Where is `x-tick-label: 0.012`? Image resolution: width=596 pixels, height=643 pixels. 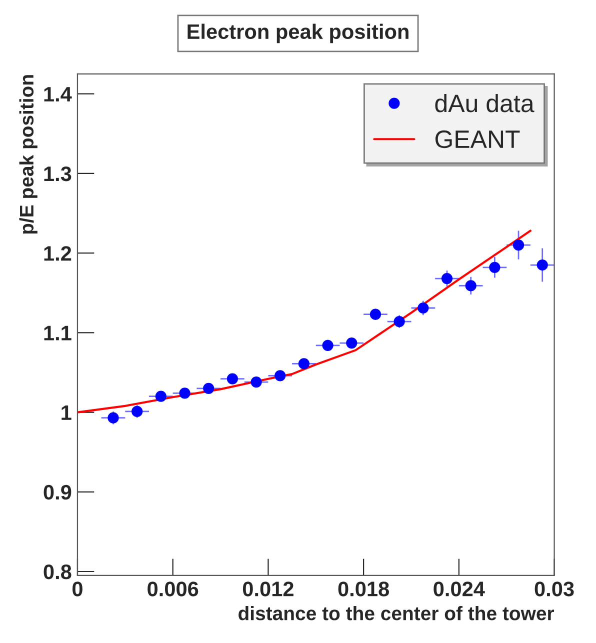
x-tick-label: 0.012 is located at coordinates (268, 589).